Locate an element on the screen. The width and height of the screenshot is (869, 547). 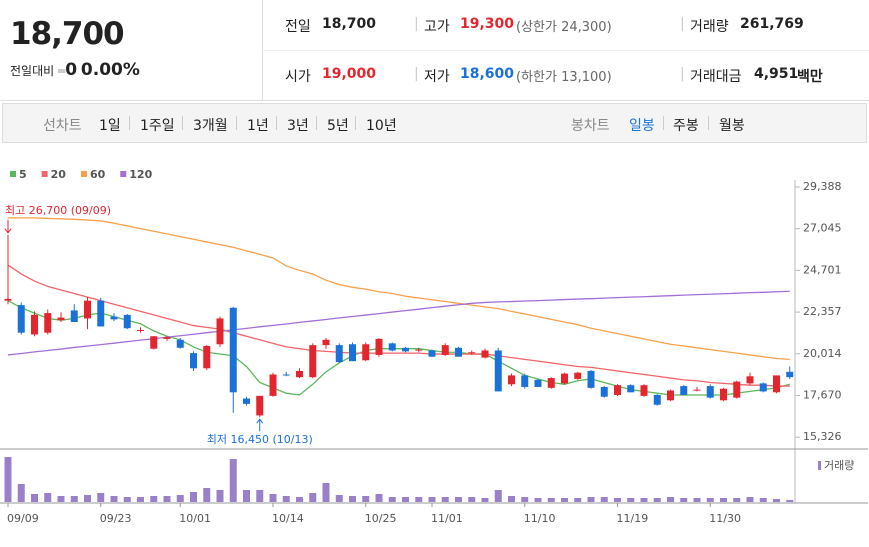
candle-period: 일봉 is located at coordinates (642, 126).